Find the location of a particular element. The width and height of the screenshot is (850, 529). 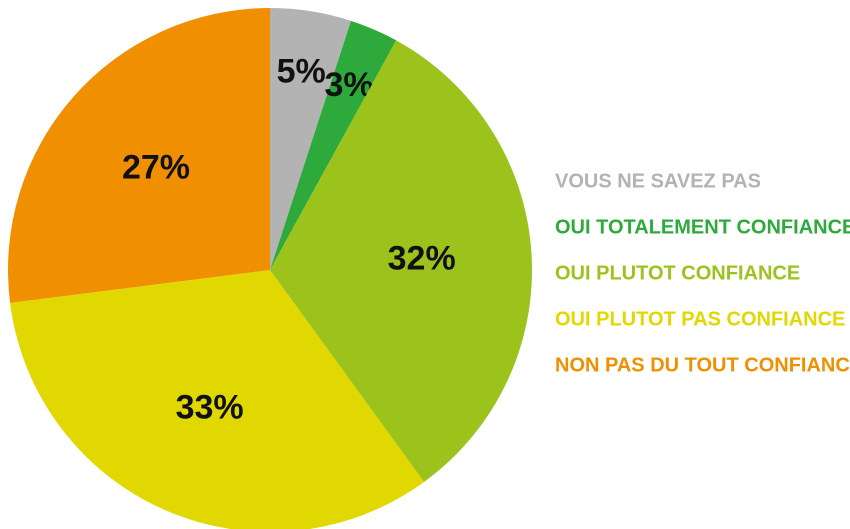

legend-label: OUI TOTALEMENT CONFIANCE is located at coordinates (702, 227).